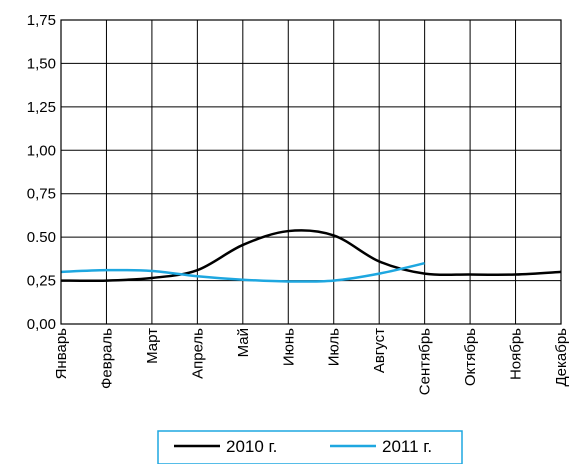 The image size is (569, 464). I want to click on series-lines, so click(311, 256).